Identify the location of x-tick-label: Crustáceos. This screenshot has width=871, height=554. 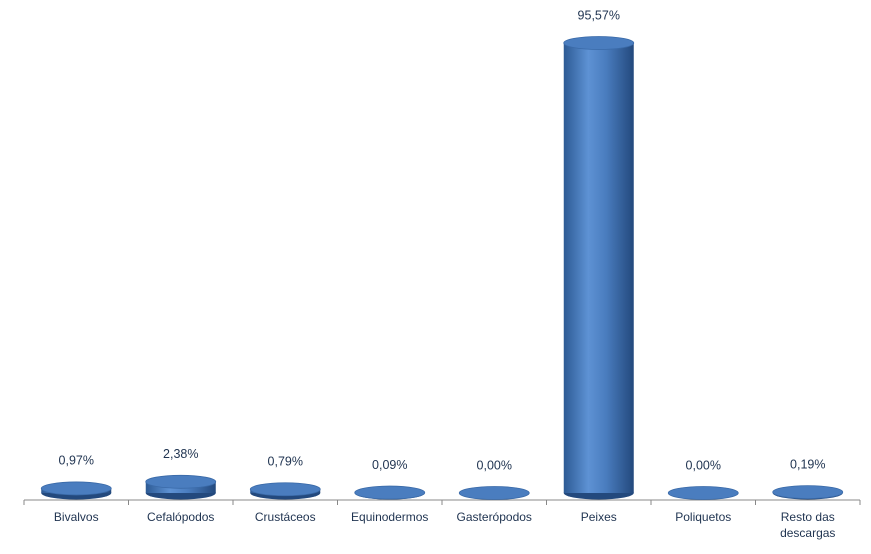
(285, 517).